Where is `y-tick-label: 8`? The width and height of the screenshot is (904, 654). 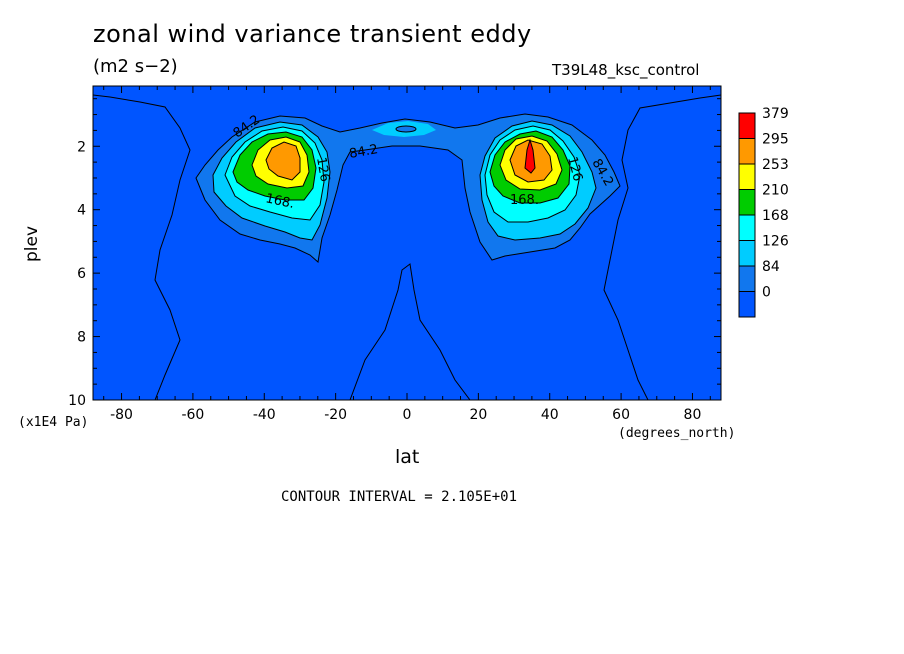
y-tick-label: 8 is located at coordinates (81, 338).